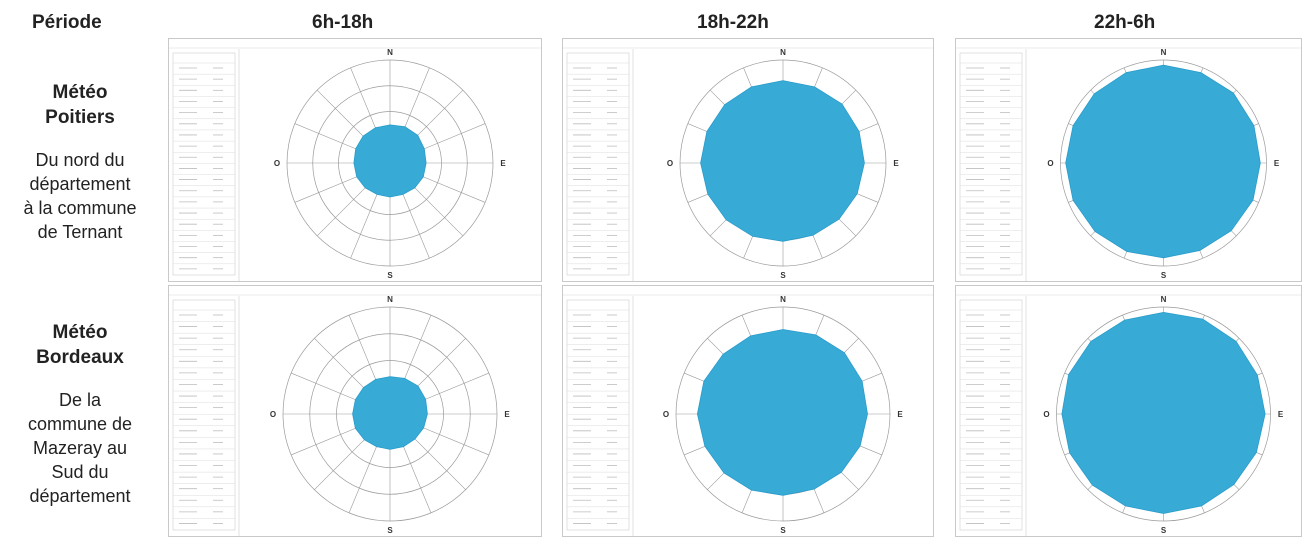  What do you see at coordinates (343, 22) in the screenshot?
I see `column-header-6h-18h: 6h-18h` at bounding box center [343, 22].